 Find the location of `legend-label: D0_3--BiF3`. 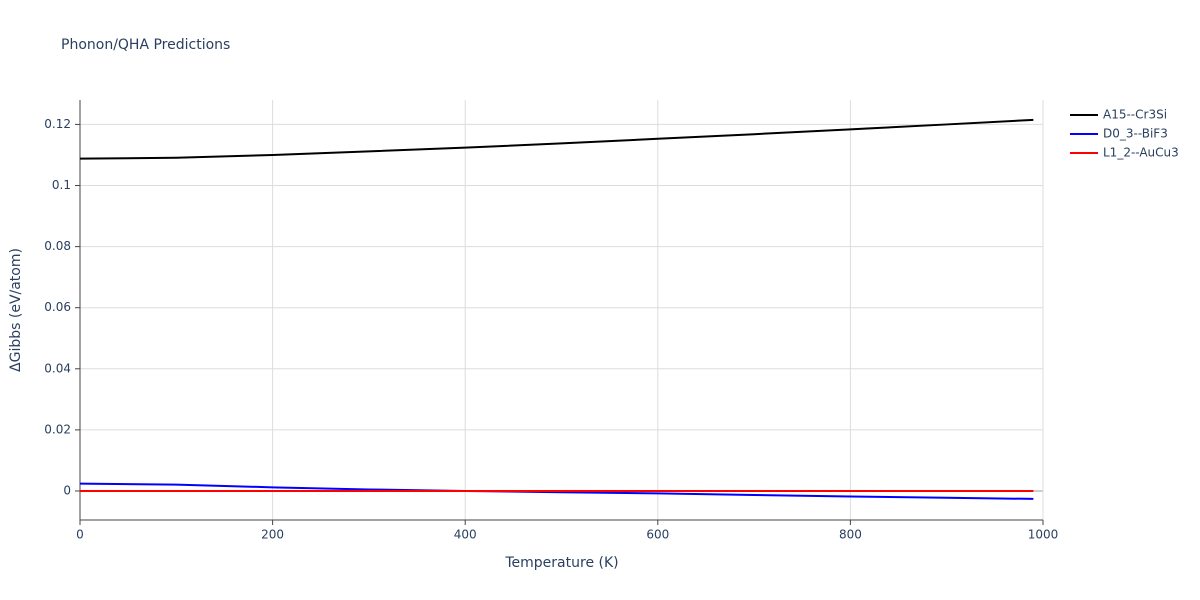

legend-label: D0_3--BiF3 is located at coordinates (1135, 134).